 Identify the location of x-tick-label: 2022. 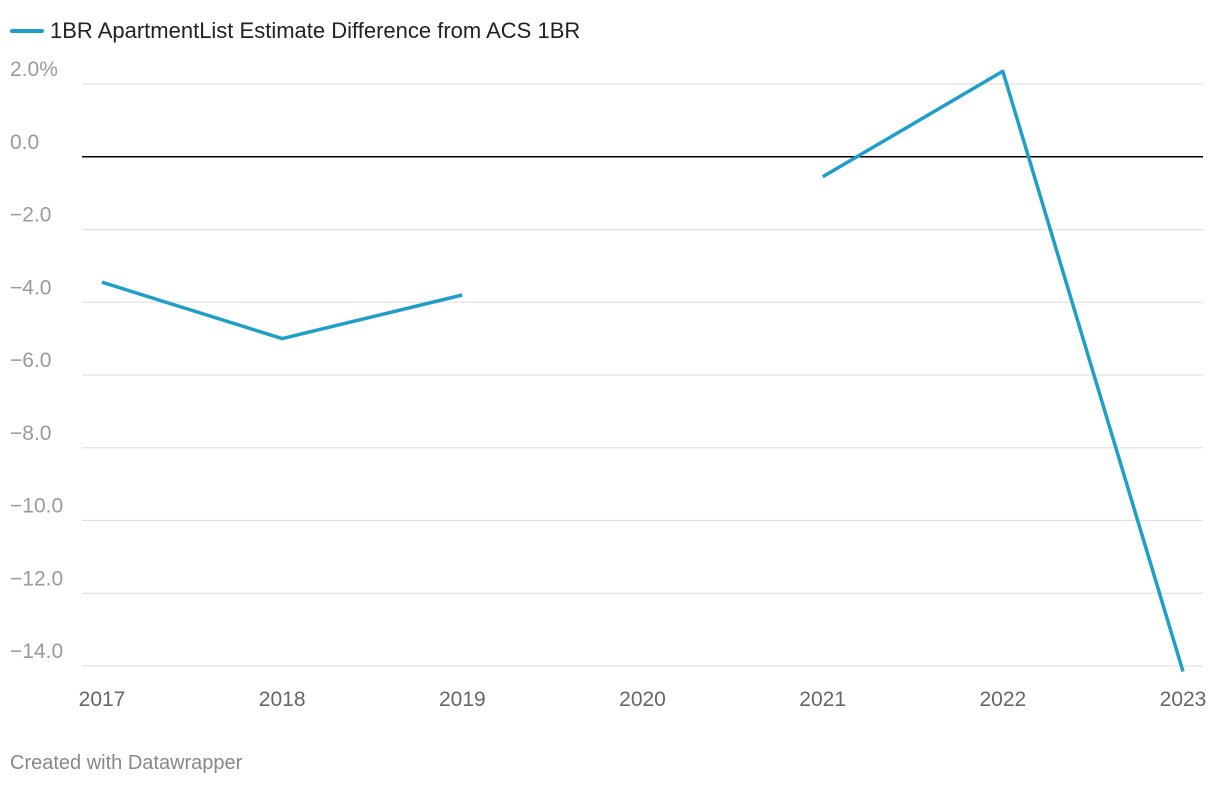
(1002, 699).